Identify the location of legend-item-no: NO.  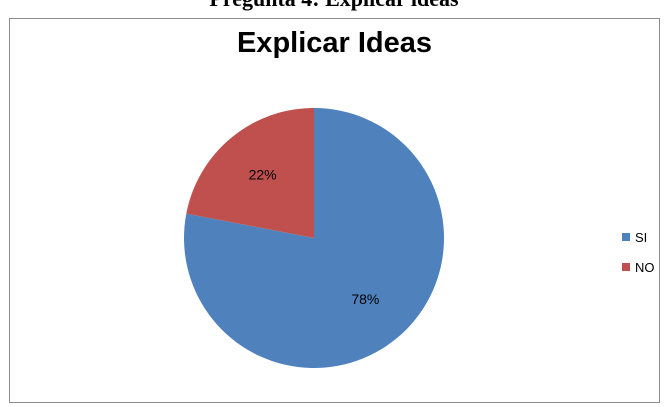
(638, 267).